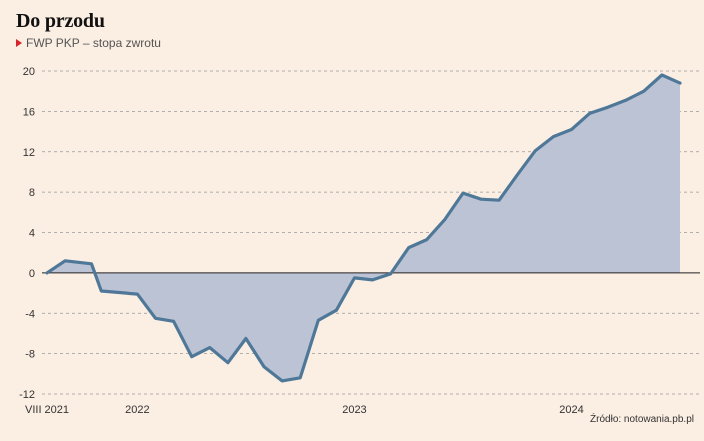  What do you see at coordinates (29, 153) in the screenshot?
I see `y-tick-label: 12` at bounding box center [29, 153].